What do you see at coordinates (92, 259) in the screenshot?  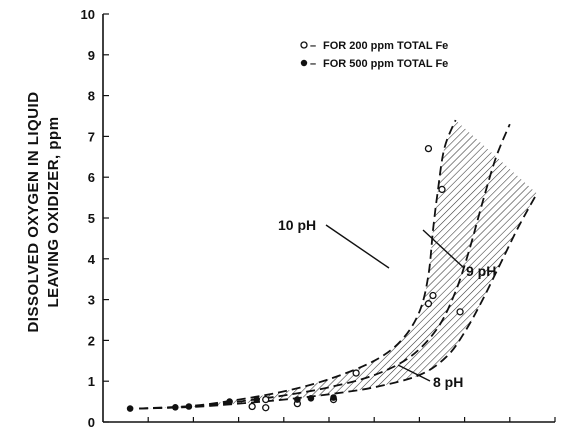 I see `y-tick-label: 4` at bounding box center [92, 259].